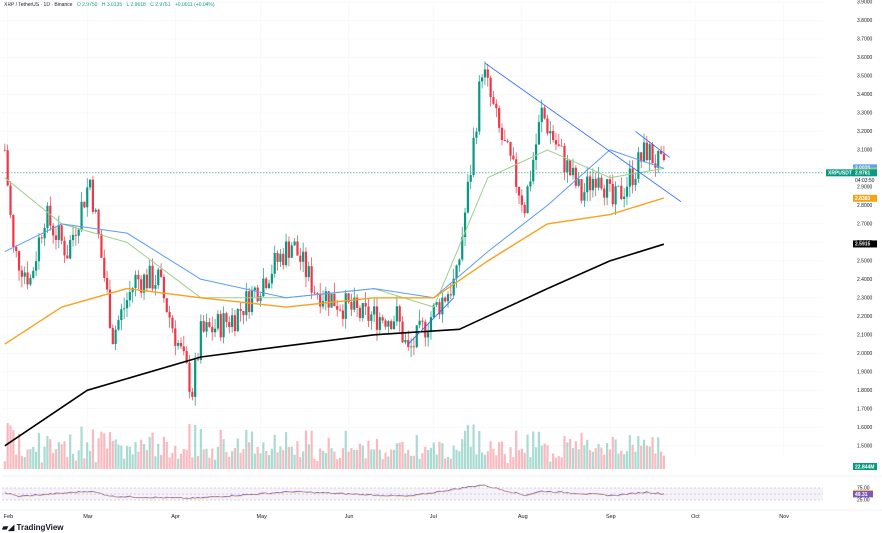  What do you see at coordinates (865, 198) in the screenshot?
I see `price-badge` at bounding box center [865, 198].